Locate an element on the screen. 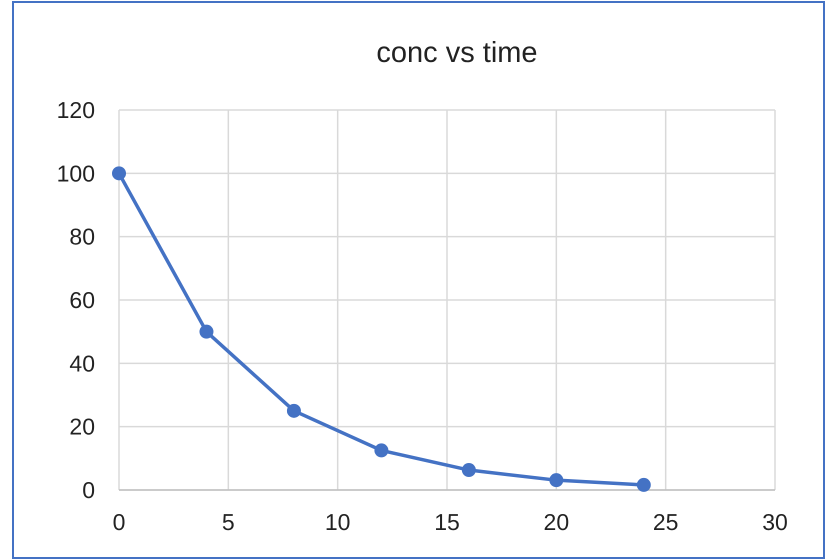 The image size is (826, 560). x-tick-label: 30 is located at coordinates (775, 522).